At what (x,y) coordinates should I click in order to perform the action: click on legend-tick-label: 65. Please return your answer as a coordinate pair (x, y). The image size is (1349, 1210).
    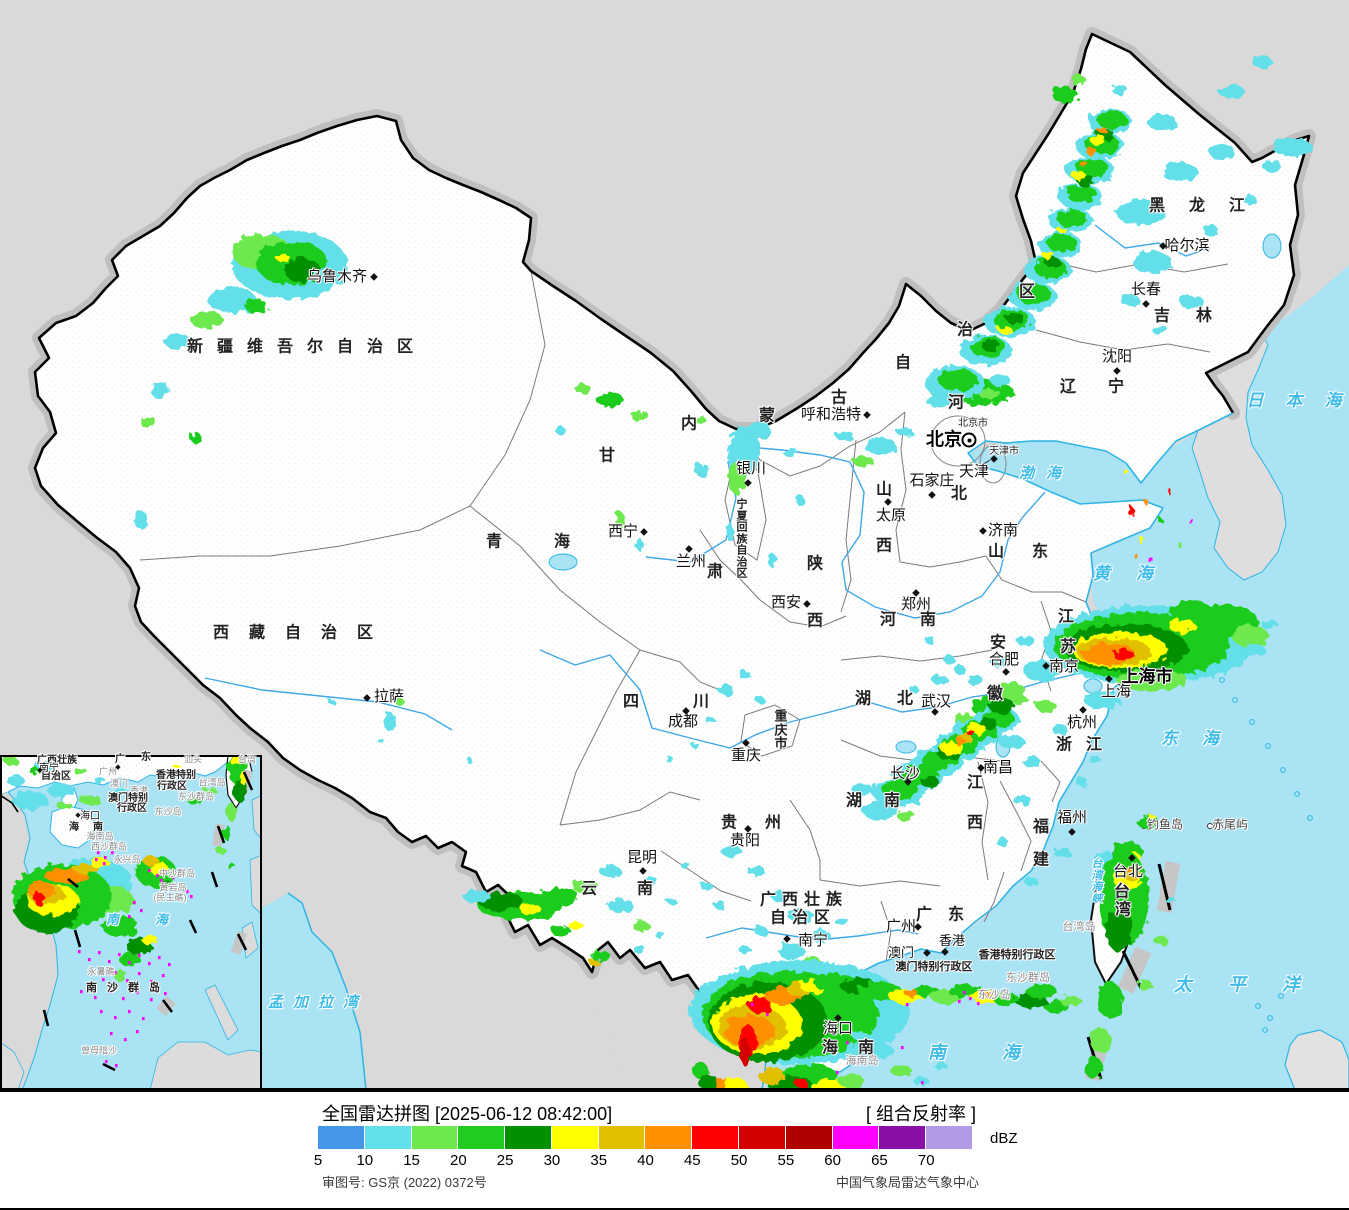
    Looking at the image, I should click on (879, 1160).